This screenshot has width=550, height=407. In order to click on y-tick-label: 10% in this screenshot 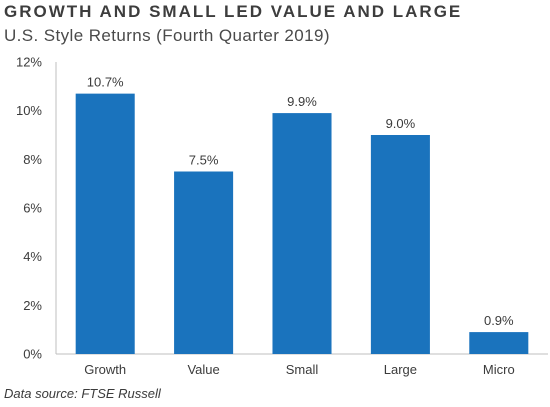, I will do `click(29, 110)`.